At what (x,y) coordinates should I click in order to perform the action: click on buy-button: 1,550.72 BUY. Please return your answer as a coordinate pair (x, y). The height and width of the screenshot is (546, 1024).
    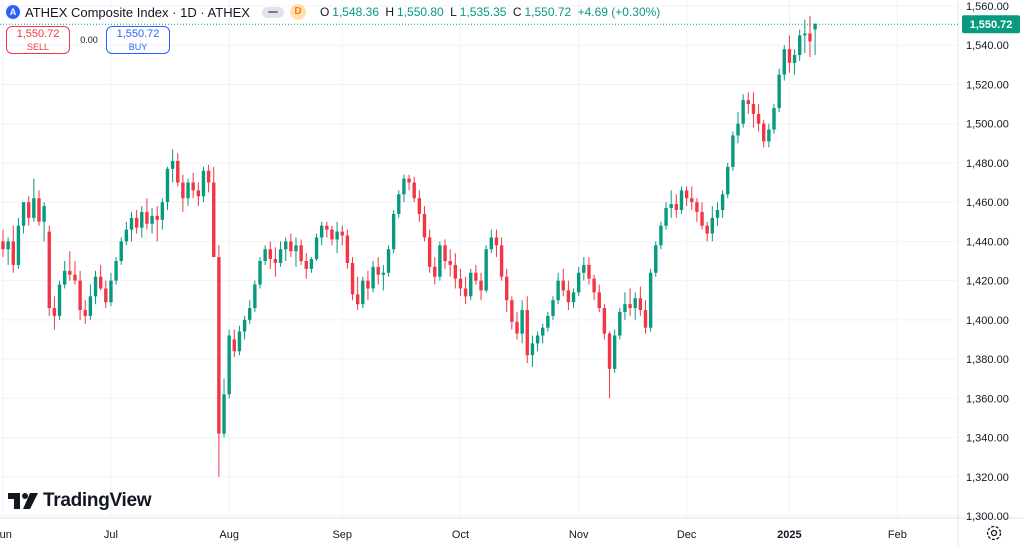
    Looking at the image, I should click on (138, 40).